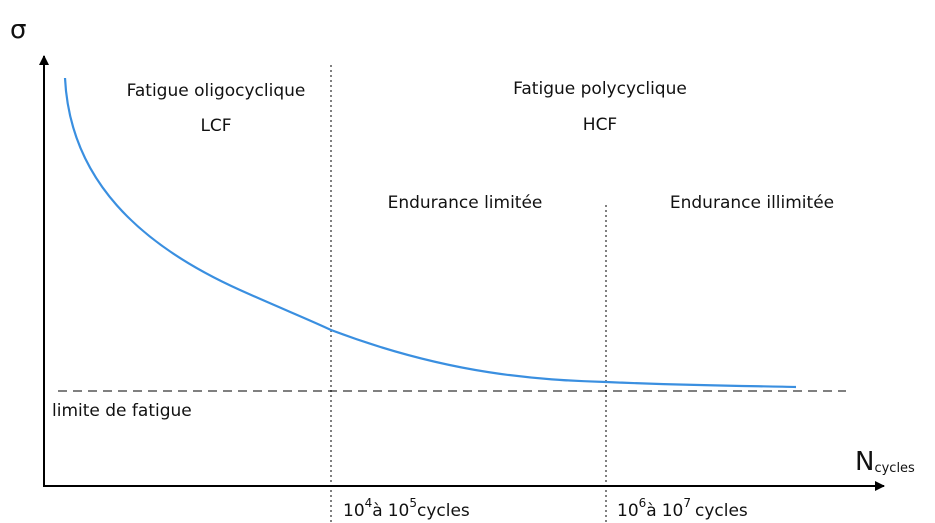  Describe the element at coordinates (864, 462) in the screenshot. I see `x-label-main: N` at that location.